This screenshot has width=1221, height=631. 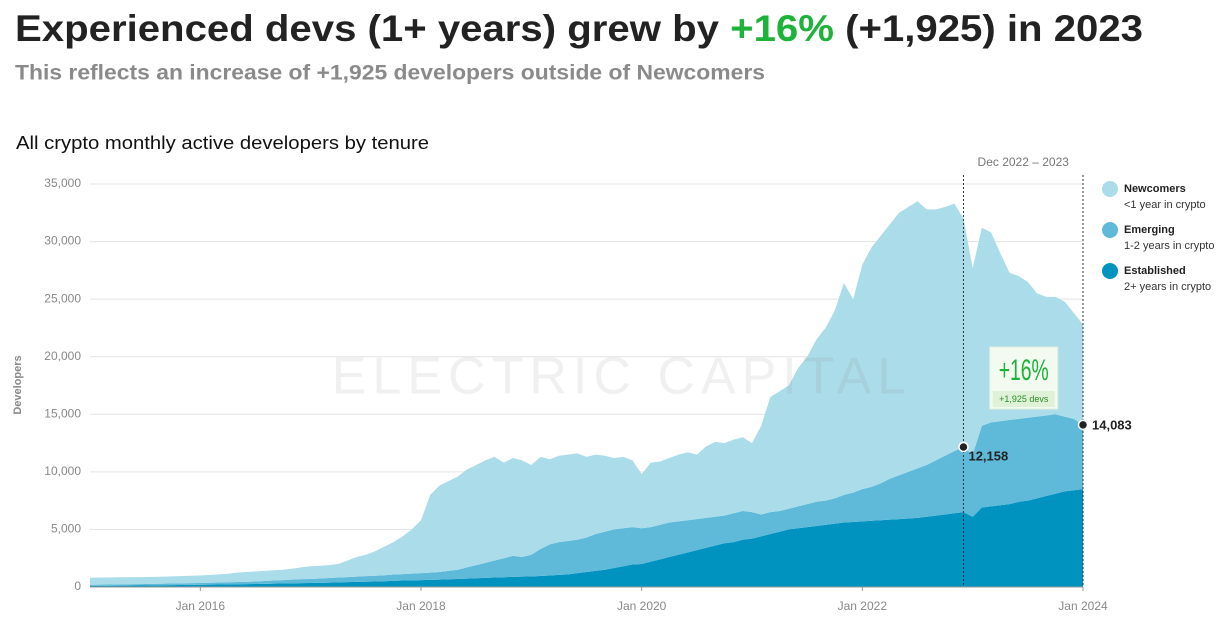 What do you see at coordinates (62, 413) in the screenshot?
I see `y-tick-label: 15,000` at bounding box center [62, 413].